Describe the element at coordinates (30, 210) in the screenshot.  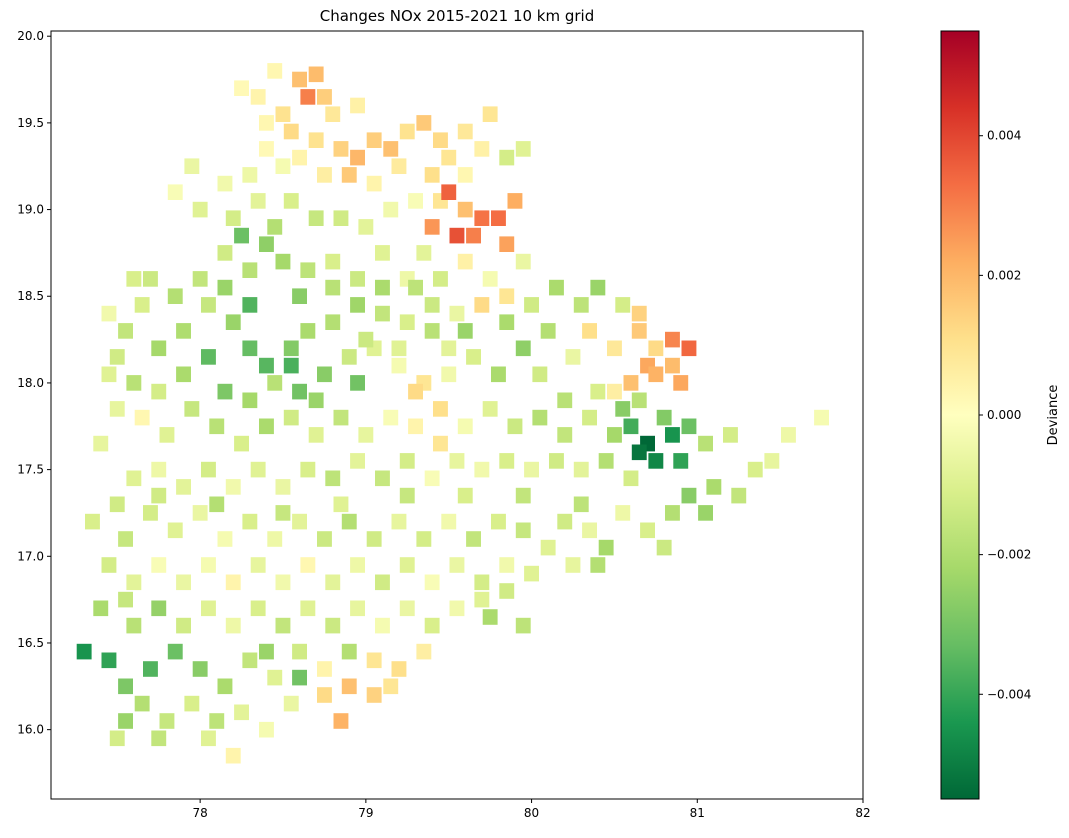
I see `y-tick-label: 19.0` at that location.